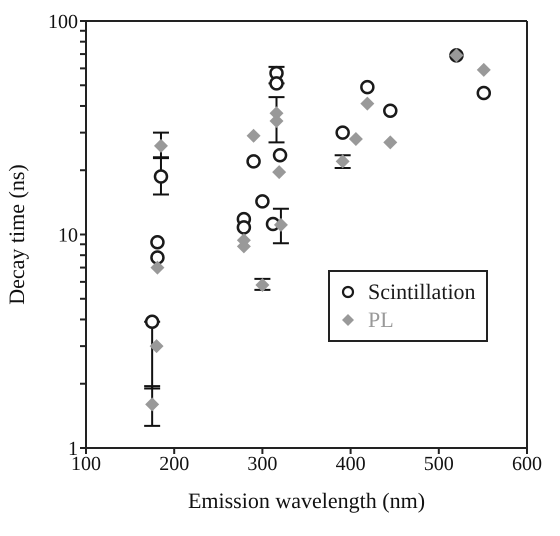  What do you see at coordinates (68, 235) in the screenshot?
I see `y-tick-label: 10` at bounding box center [68, 235].